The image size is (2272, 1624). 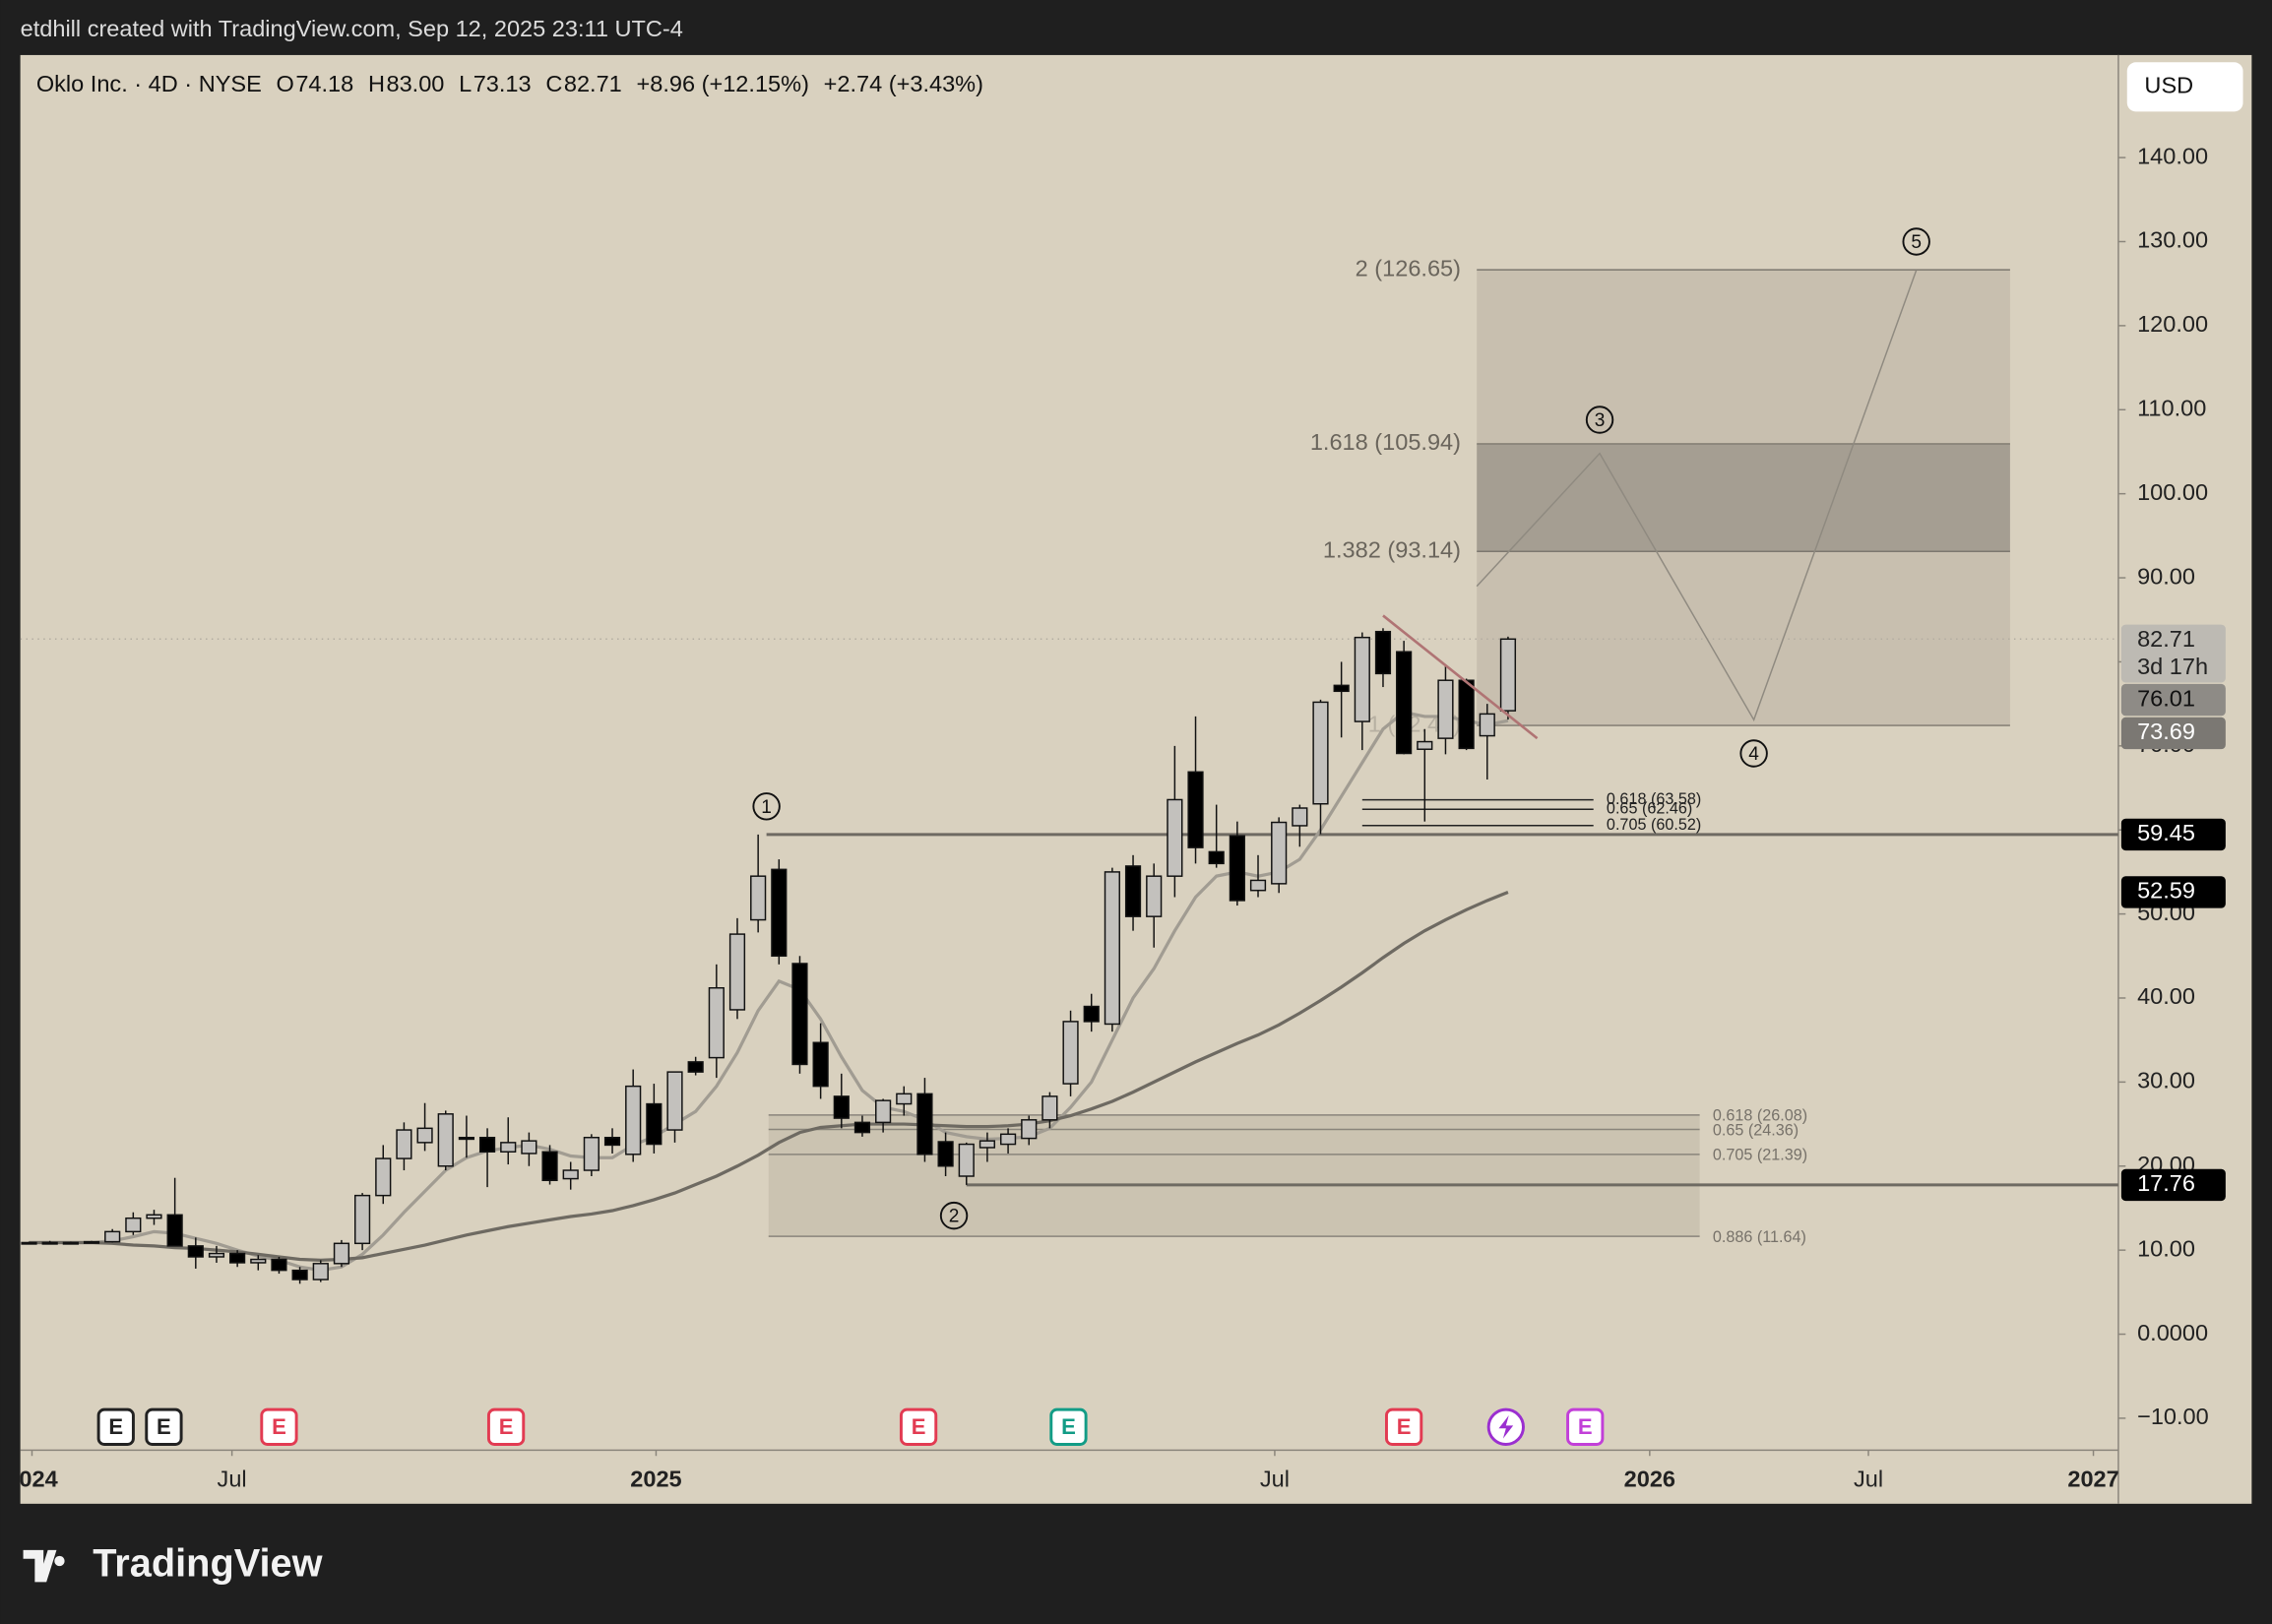 What do you see at coordinates (44, 1566) in the screenshot?
I see `logo-mark` at bounding box center [44, 1566].